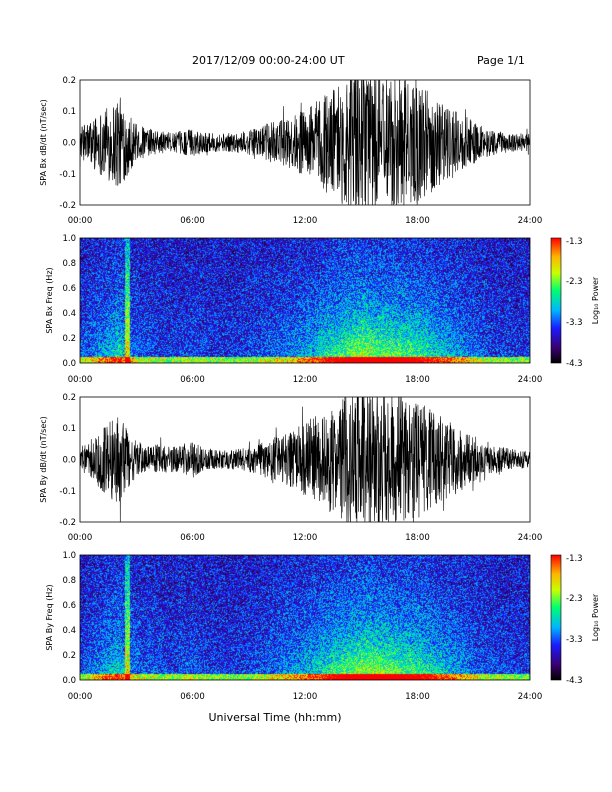 This screenshot has height=792, width=612. I want to click on by-dbdt-ylabel: SPA By dB/dt (nT/sec), so click(43, 459).